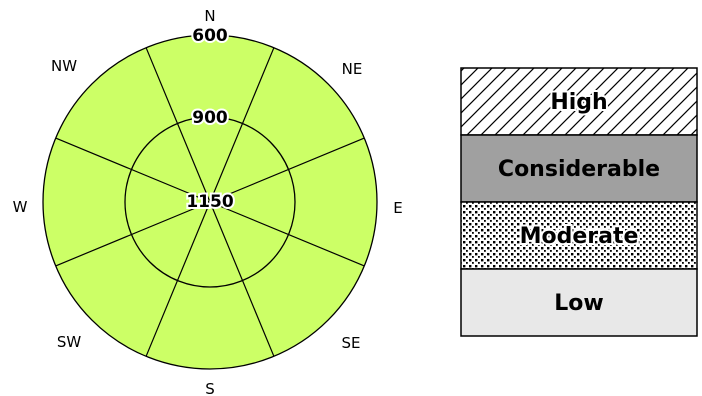 Image resolution: width=702 pixels, height=396 pixels. What do you see at coordinates (351, 343) in the screenshot?
I see `compass-label-se: SE` at bounding box center [351, 343].